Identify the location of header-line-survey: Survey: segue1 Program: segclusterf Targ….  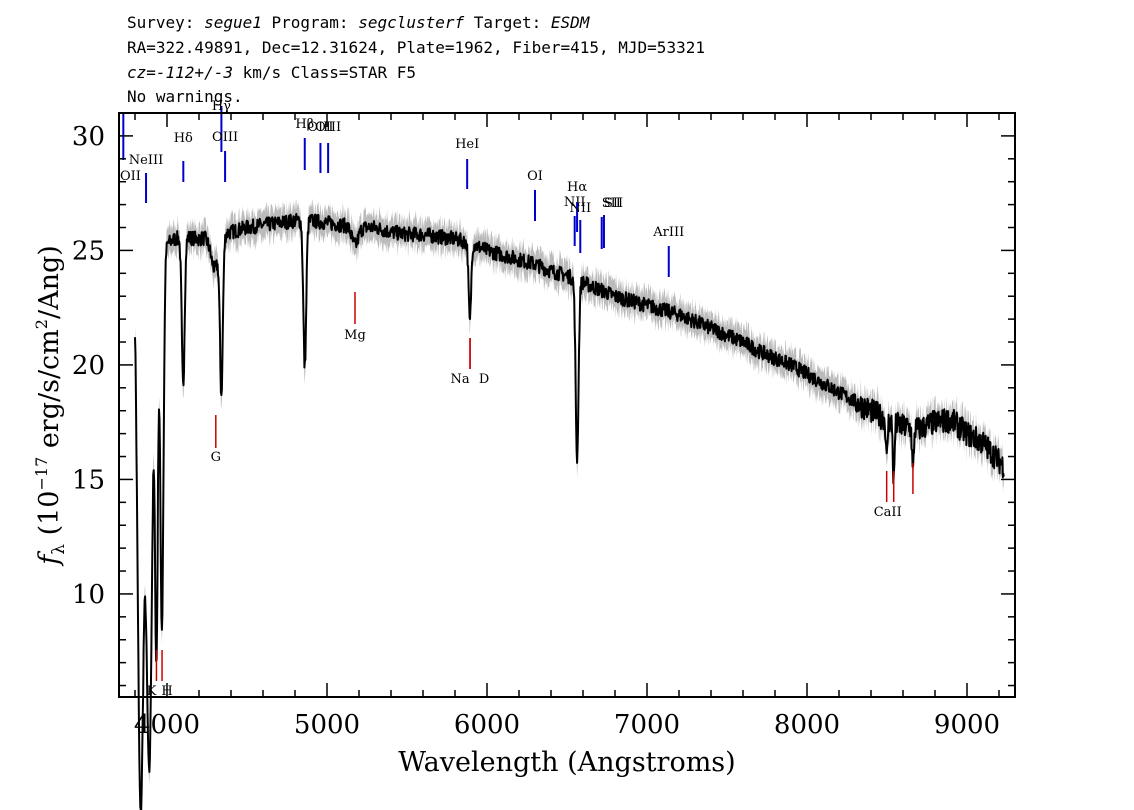
(358, 22).